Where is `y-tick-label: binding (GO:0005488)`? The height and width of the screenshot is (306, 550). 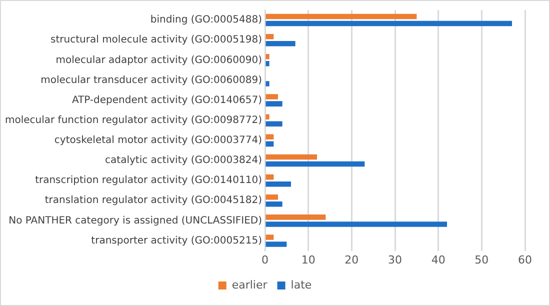 y-tick-label: binding (GO:0005488) is located at coordinates (206, 20).